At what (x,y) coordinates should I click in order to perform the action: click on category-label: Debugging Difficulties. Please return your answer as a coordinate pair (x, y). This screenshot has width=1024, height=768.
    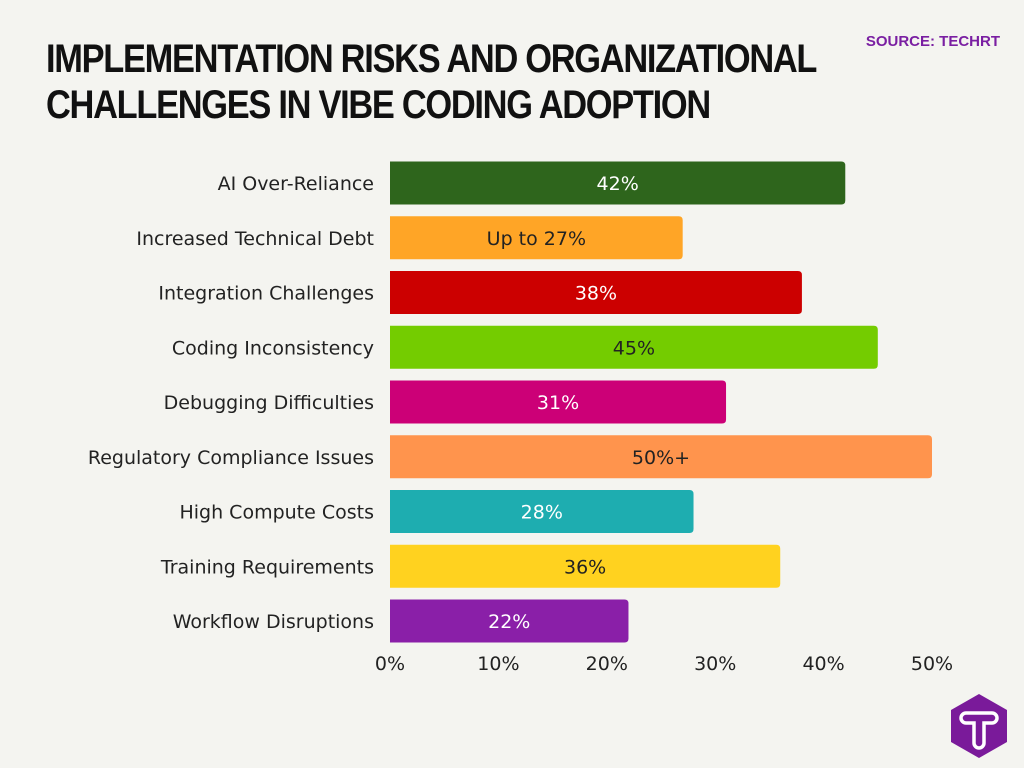
    Looking at the image, I should click on (269, 403).